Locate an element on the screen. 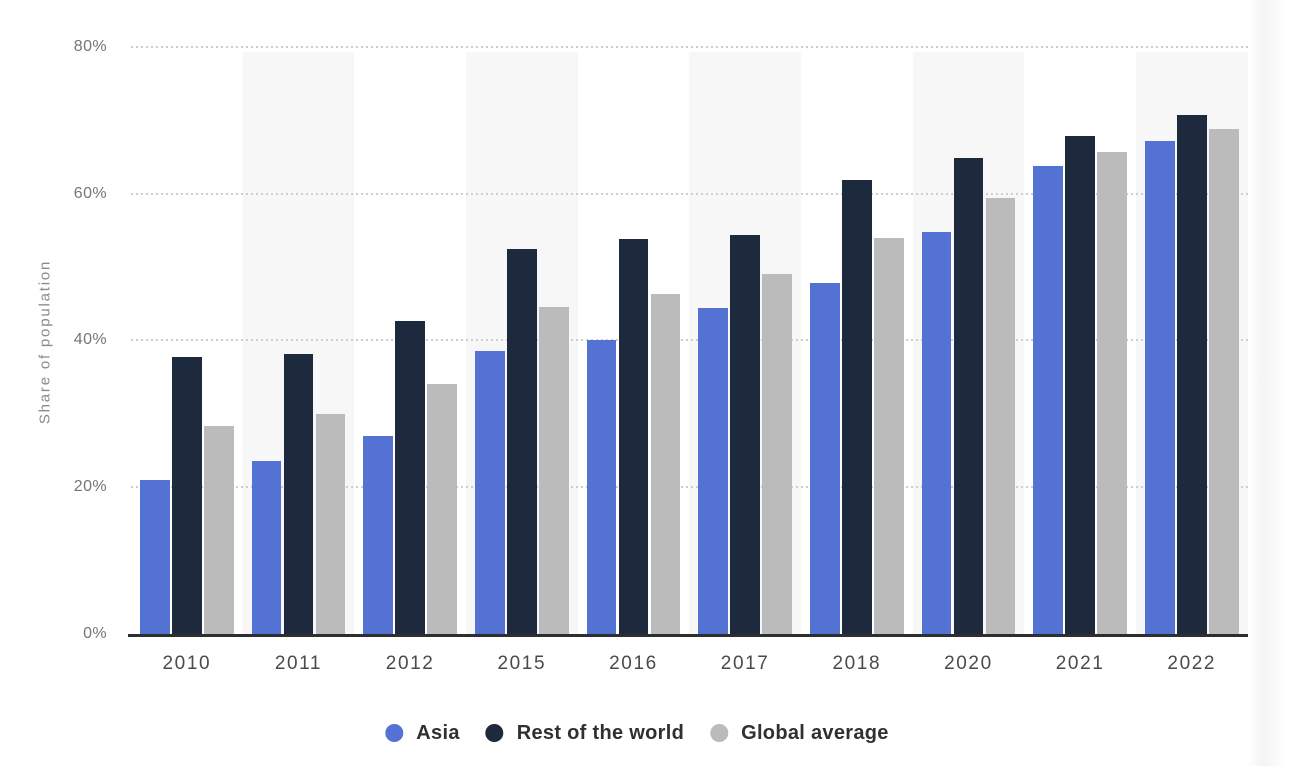 This screenshot has width=1306, height=766. bar-2010-global-average is located at coordinates (219, 530).